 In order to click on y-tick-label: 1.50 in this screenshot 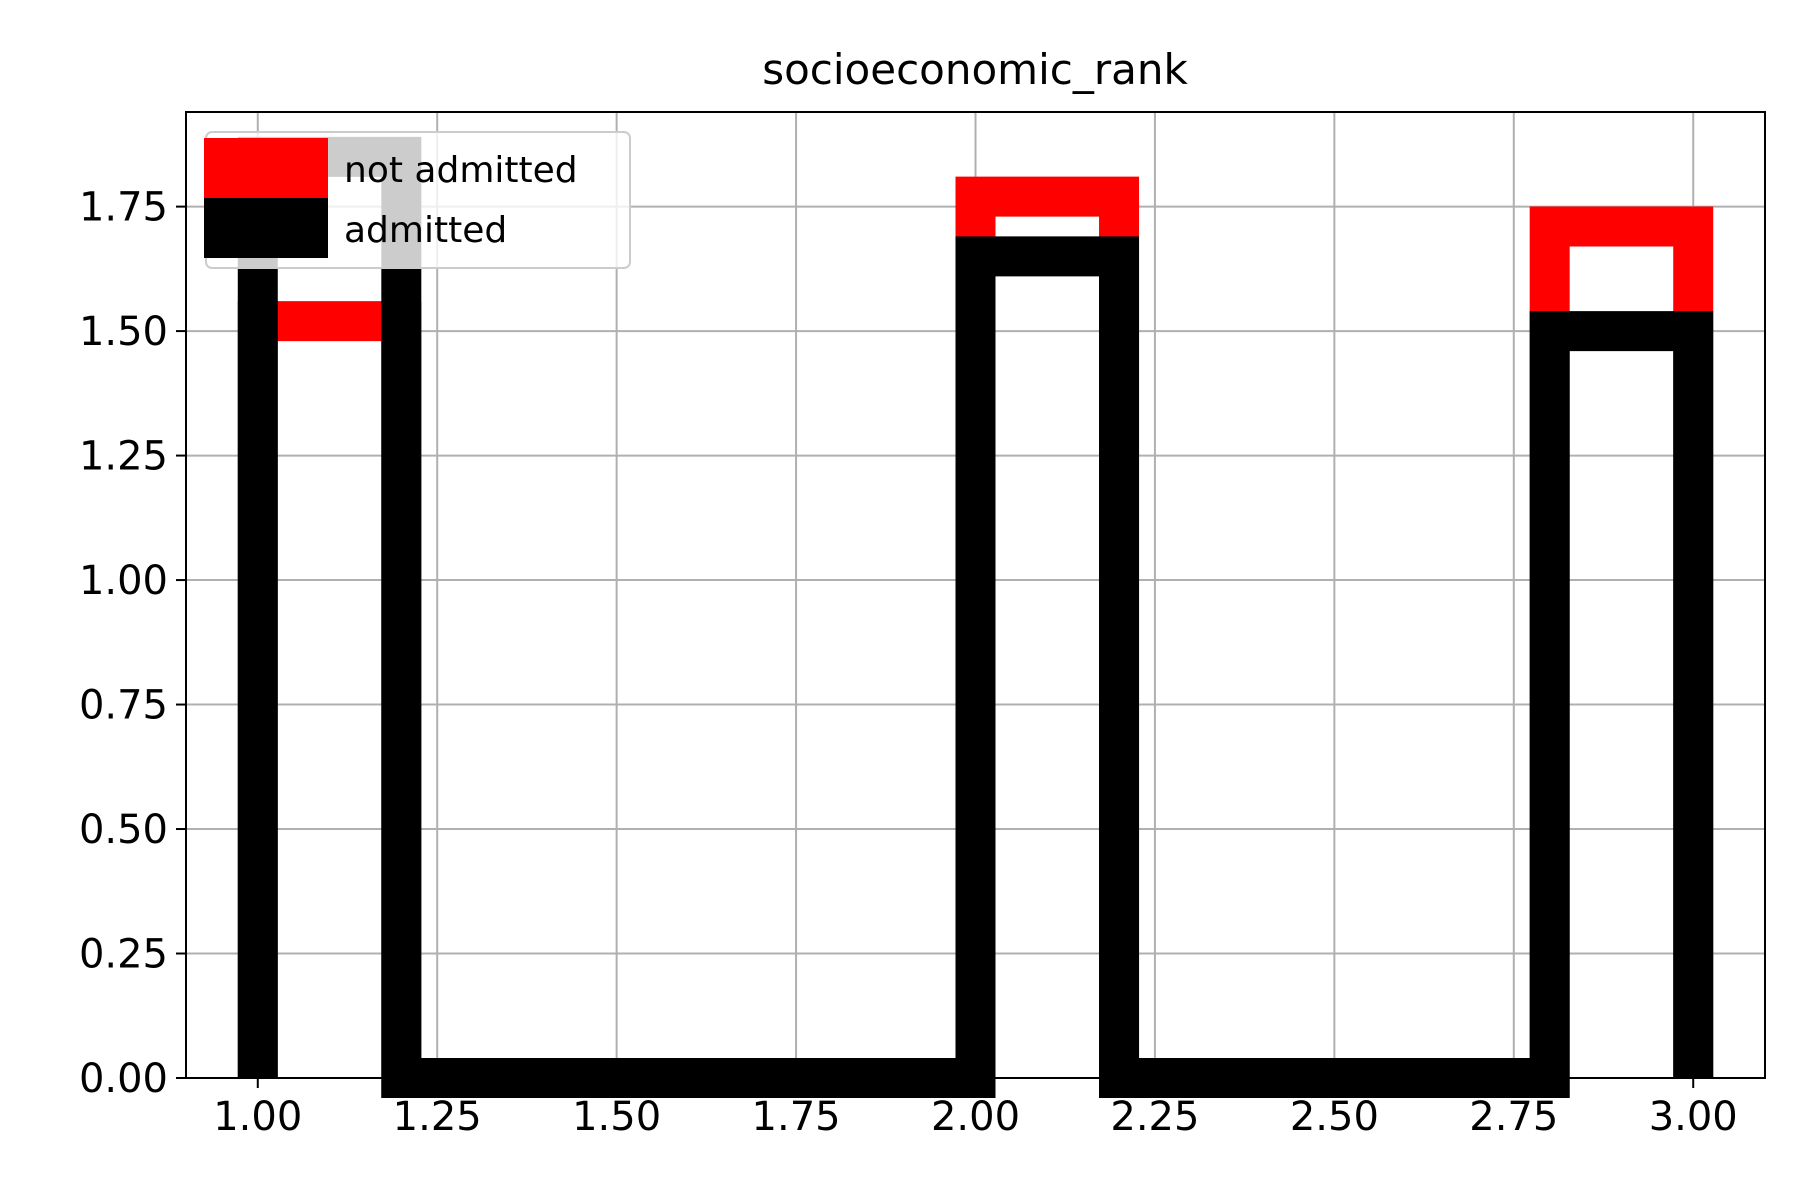, I will do `click(123, 332)`.